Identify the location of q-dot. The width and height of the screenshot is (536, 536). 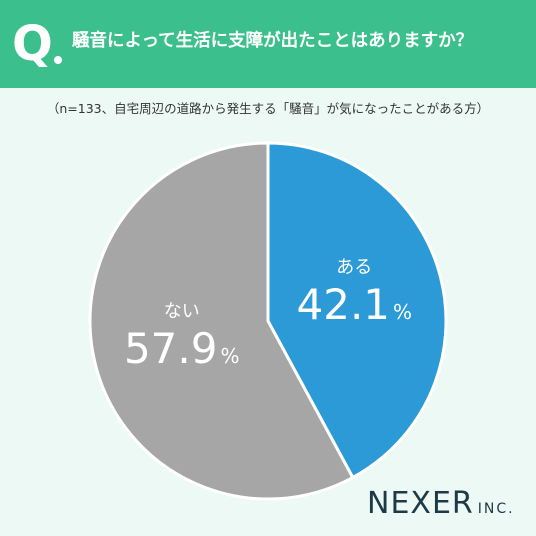
(58, 60).